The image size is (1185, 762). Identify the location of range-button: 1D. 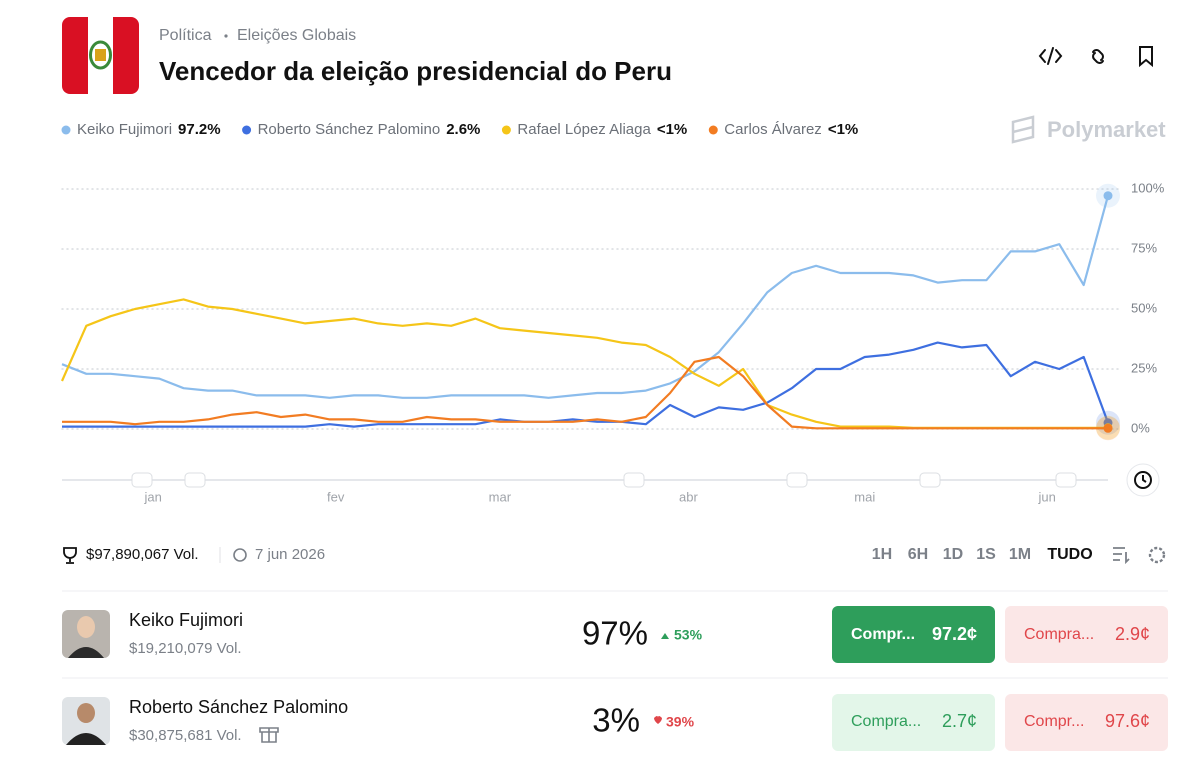
(953, 554).